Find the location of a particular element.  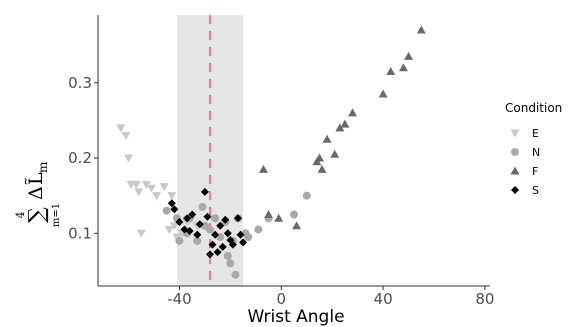

x-axis-title: Wrist Angle is located at coordinates (295, 317).